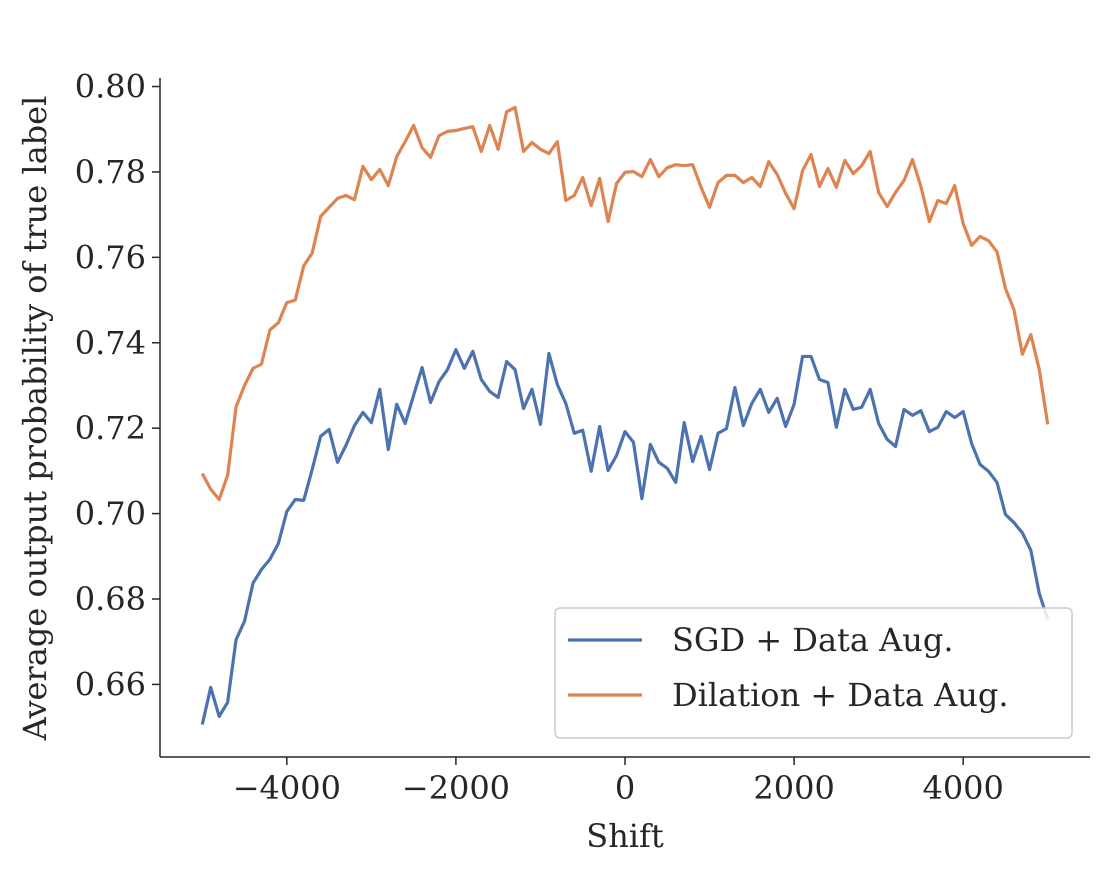  Describe the element at coordinates (813, 673) in the screenshot. I see `legend-box` at that location.